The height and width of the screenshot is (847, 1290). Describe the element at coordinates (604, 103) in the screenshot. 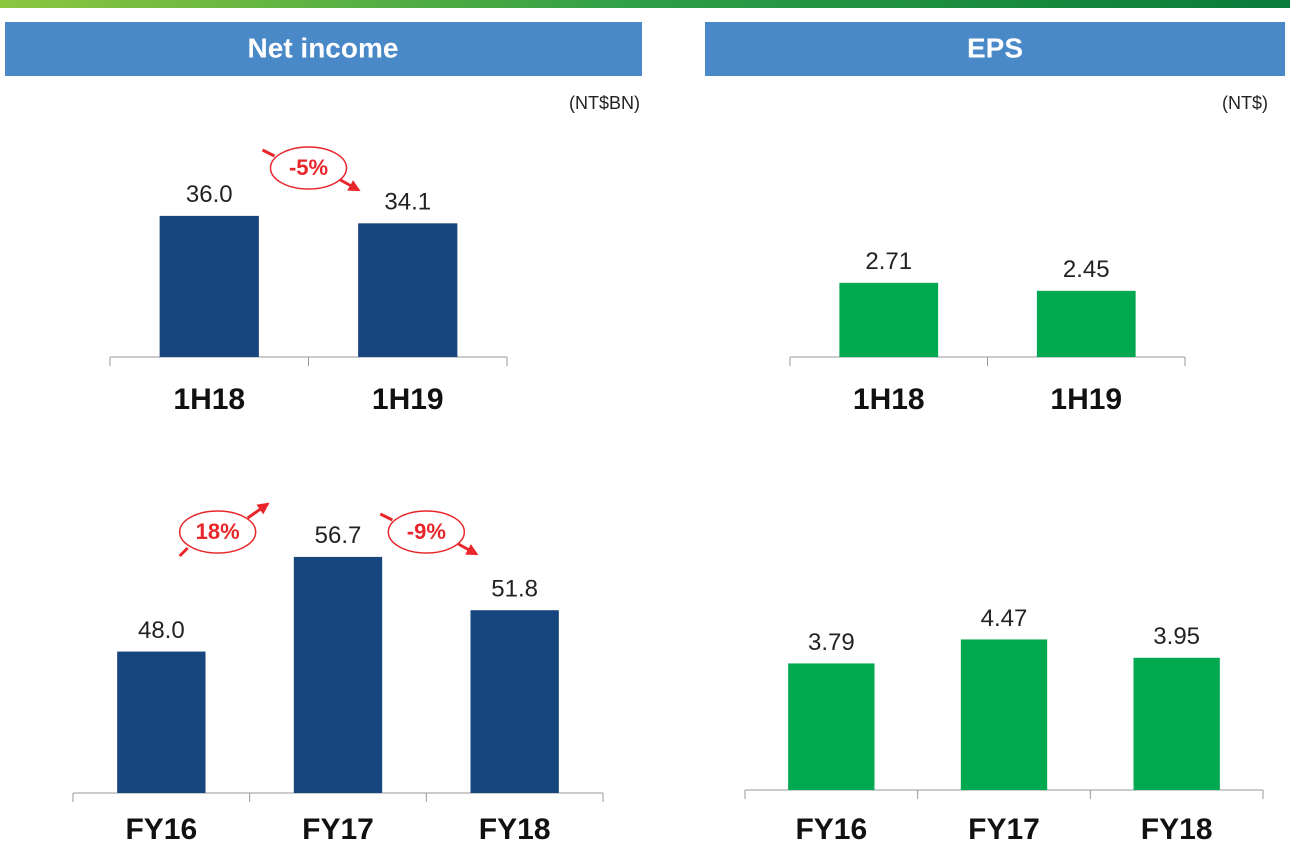

I see `unit-label: (NT$BN)` at that location.